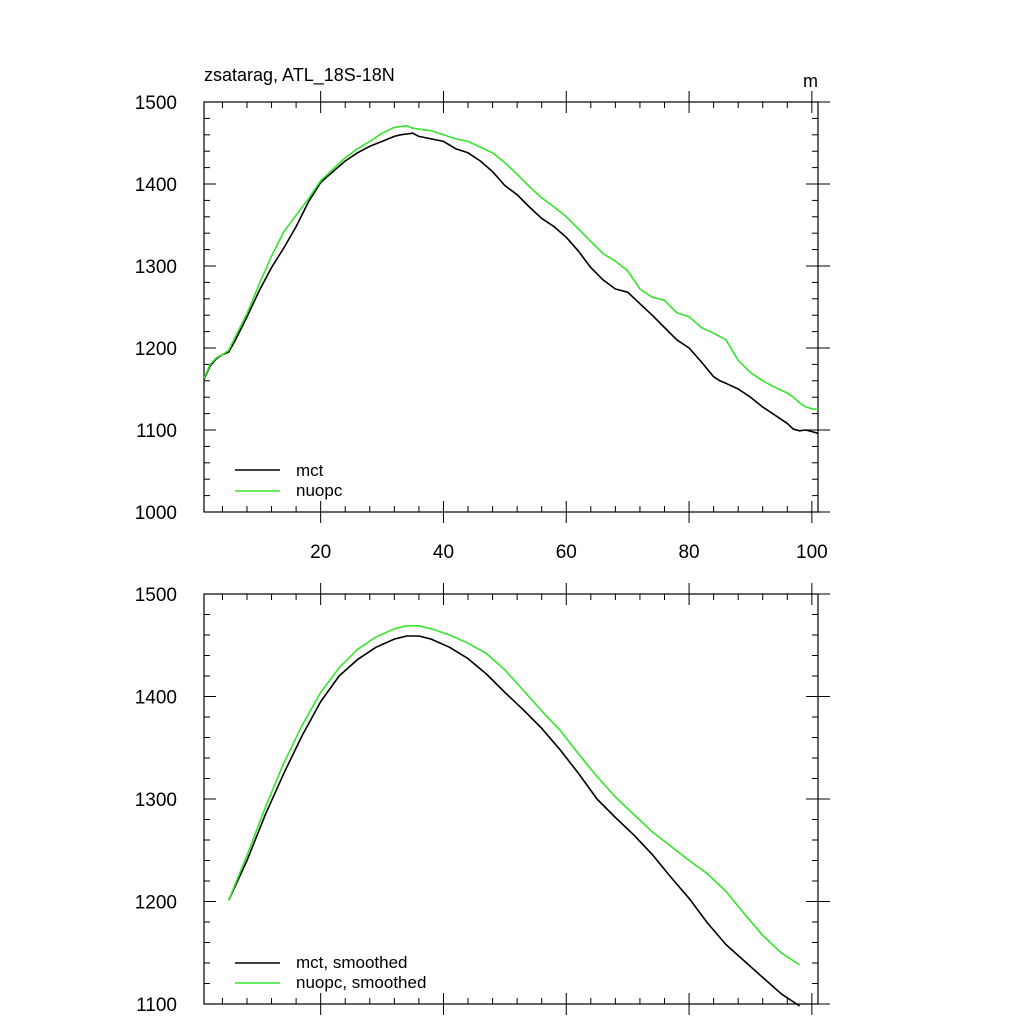  What do you see at coordinates (320, 552) in the screenshot?
I see `x-tick-label: 20` at bounding box center [320, 552].